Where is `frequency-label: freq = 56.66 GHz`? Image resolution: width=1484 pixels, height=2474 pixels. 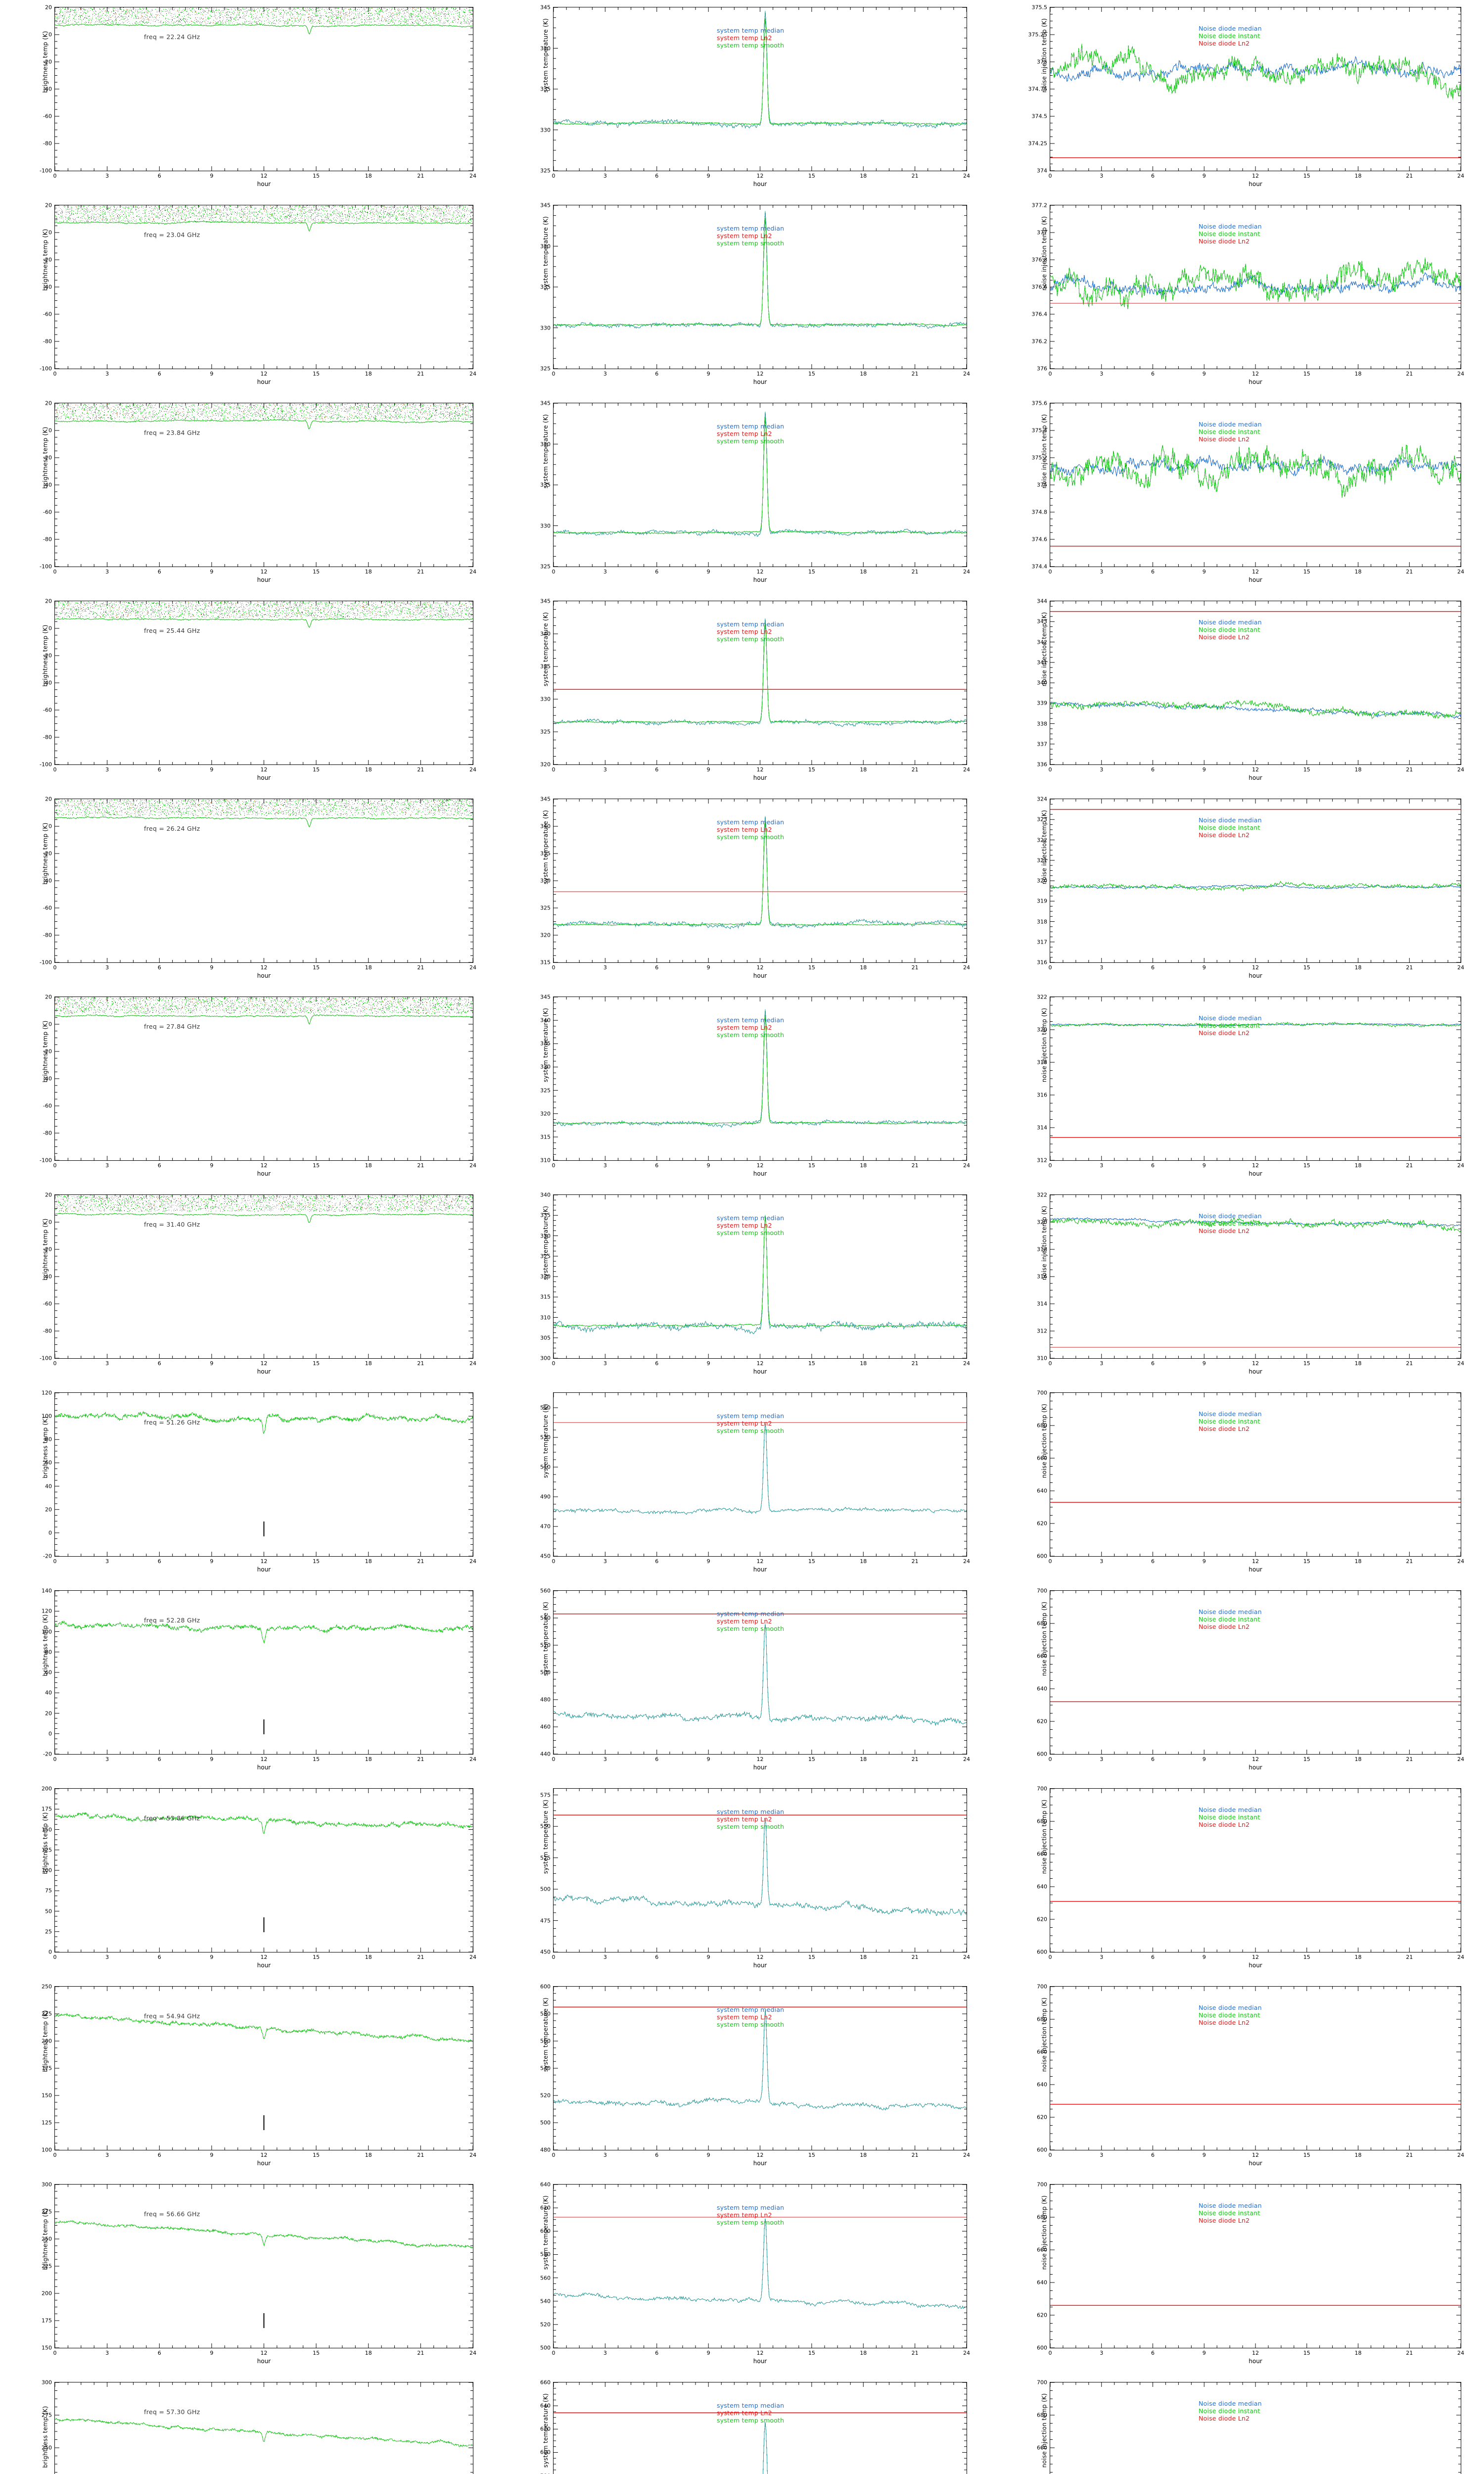 frequency-label: freq = 56.66 GHz is located at coordinates (172, 2214).